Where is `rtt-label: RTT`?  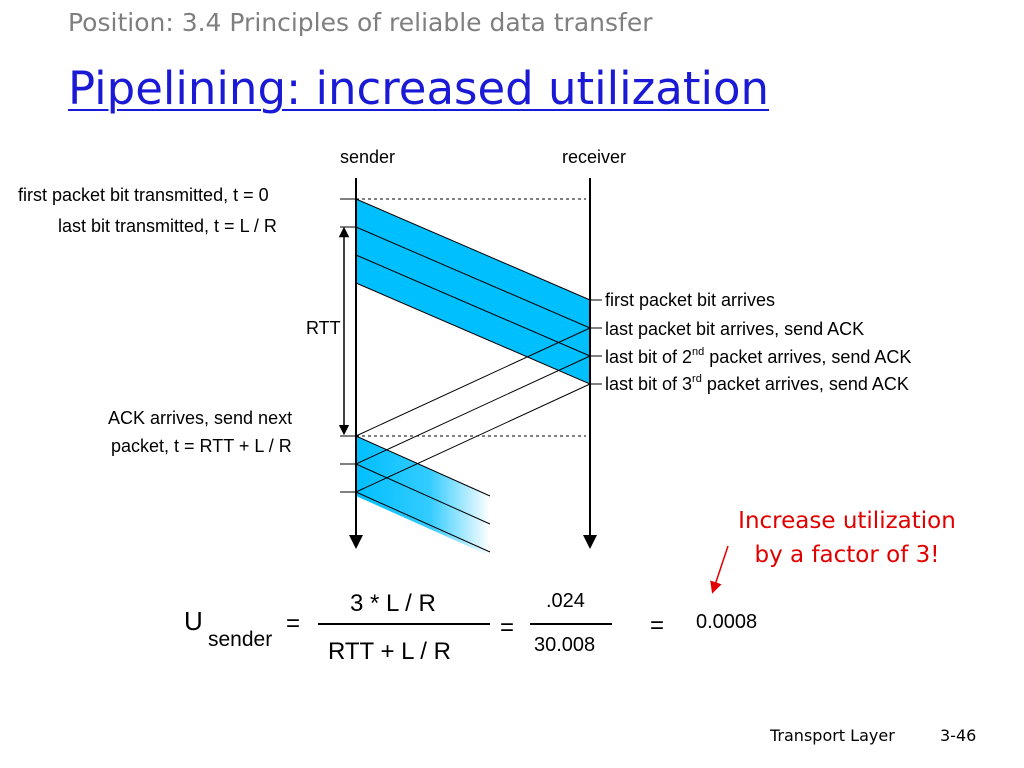 rtt-label: RTT is located at coordinates (323, 328).